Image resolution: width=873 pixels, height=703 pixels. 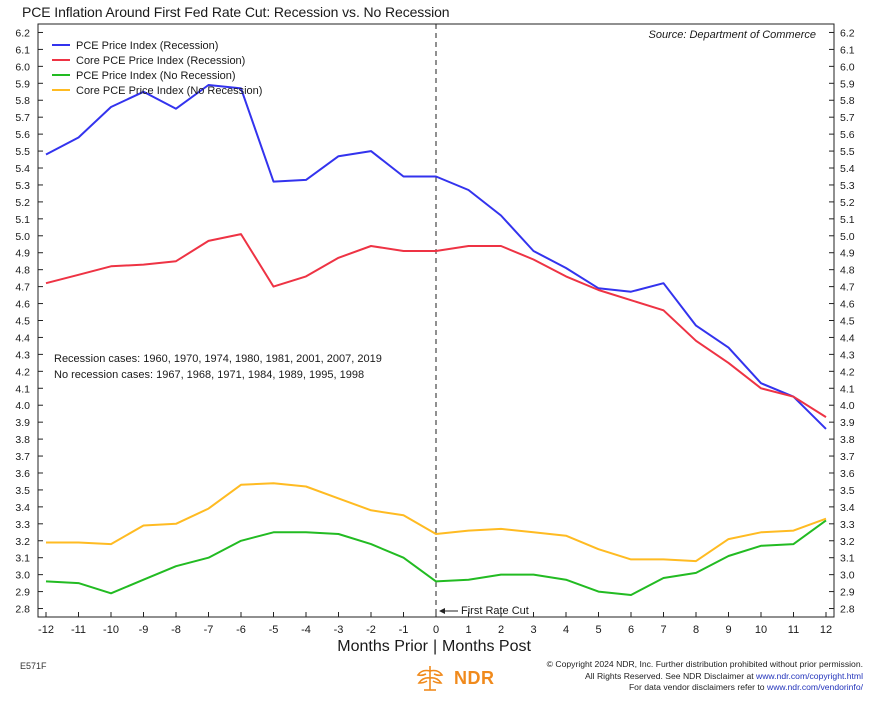 I want to click on y-tick-label-left: 4.7, so click(x=22, y=288).